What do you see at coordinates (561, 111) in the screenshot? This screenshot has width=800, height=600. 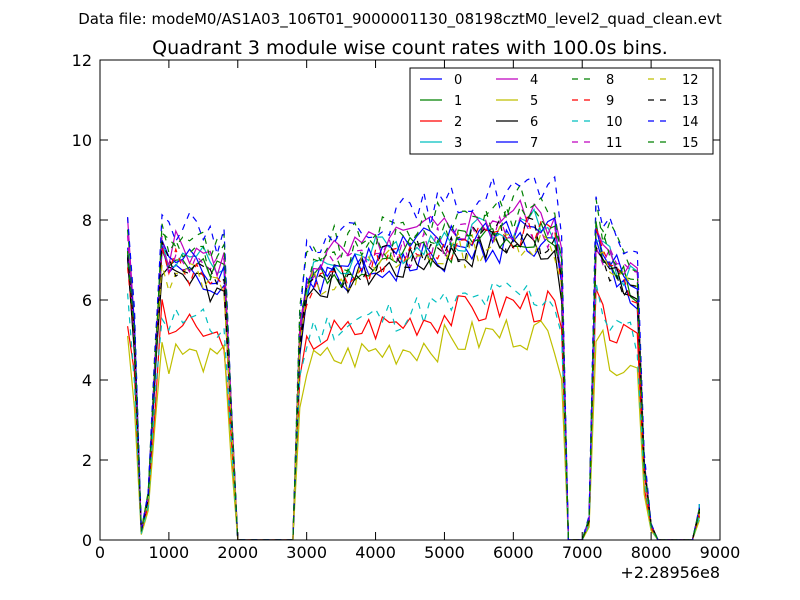 I see `legend-box` at bounding box center [561, 111].